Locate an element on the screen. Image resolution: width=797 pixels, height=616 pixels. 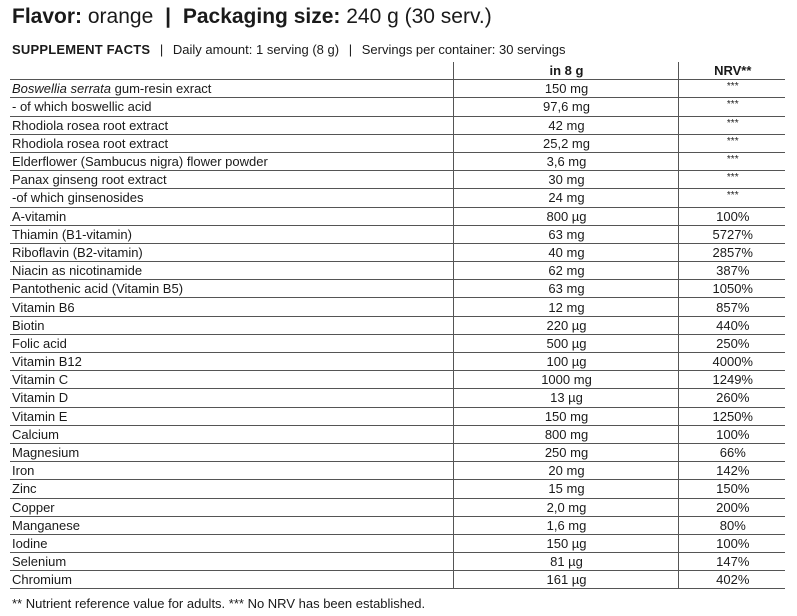
table-row: Manganese 1,6 mg 80% is located at coordinates (397, 525).